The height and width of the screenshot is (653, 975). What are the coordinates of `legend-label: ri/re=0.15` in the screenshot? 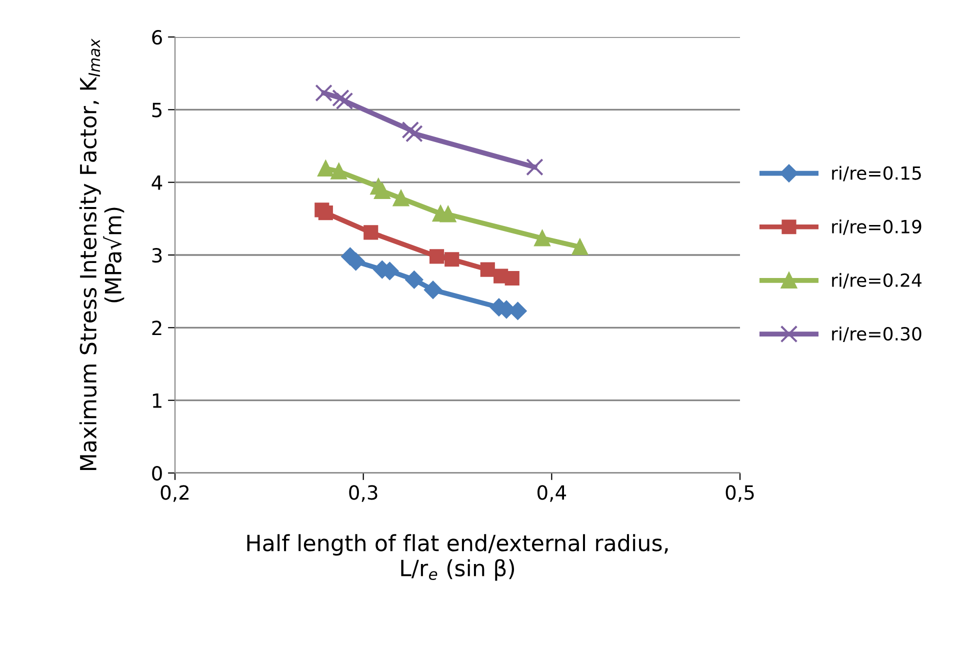 It's located at (876, 174).